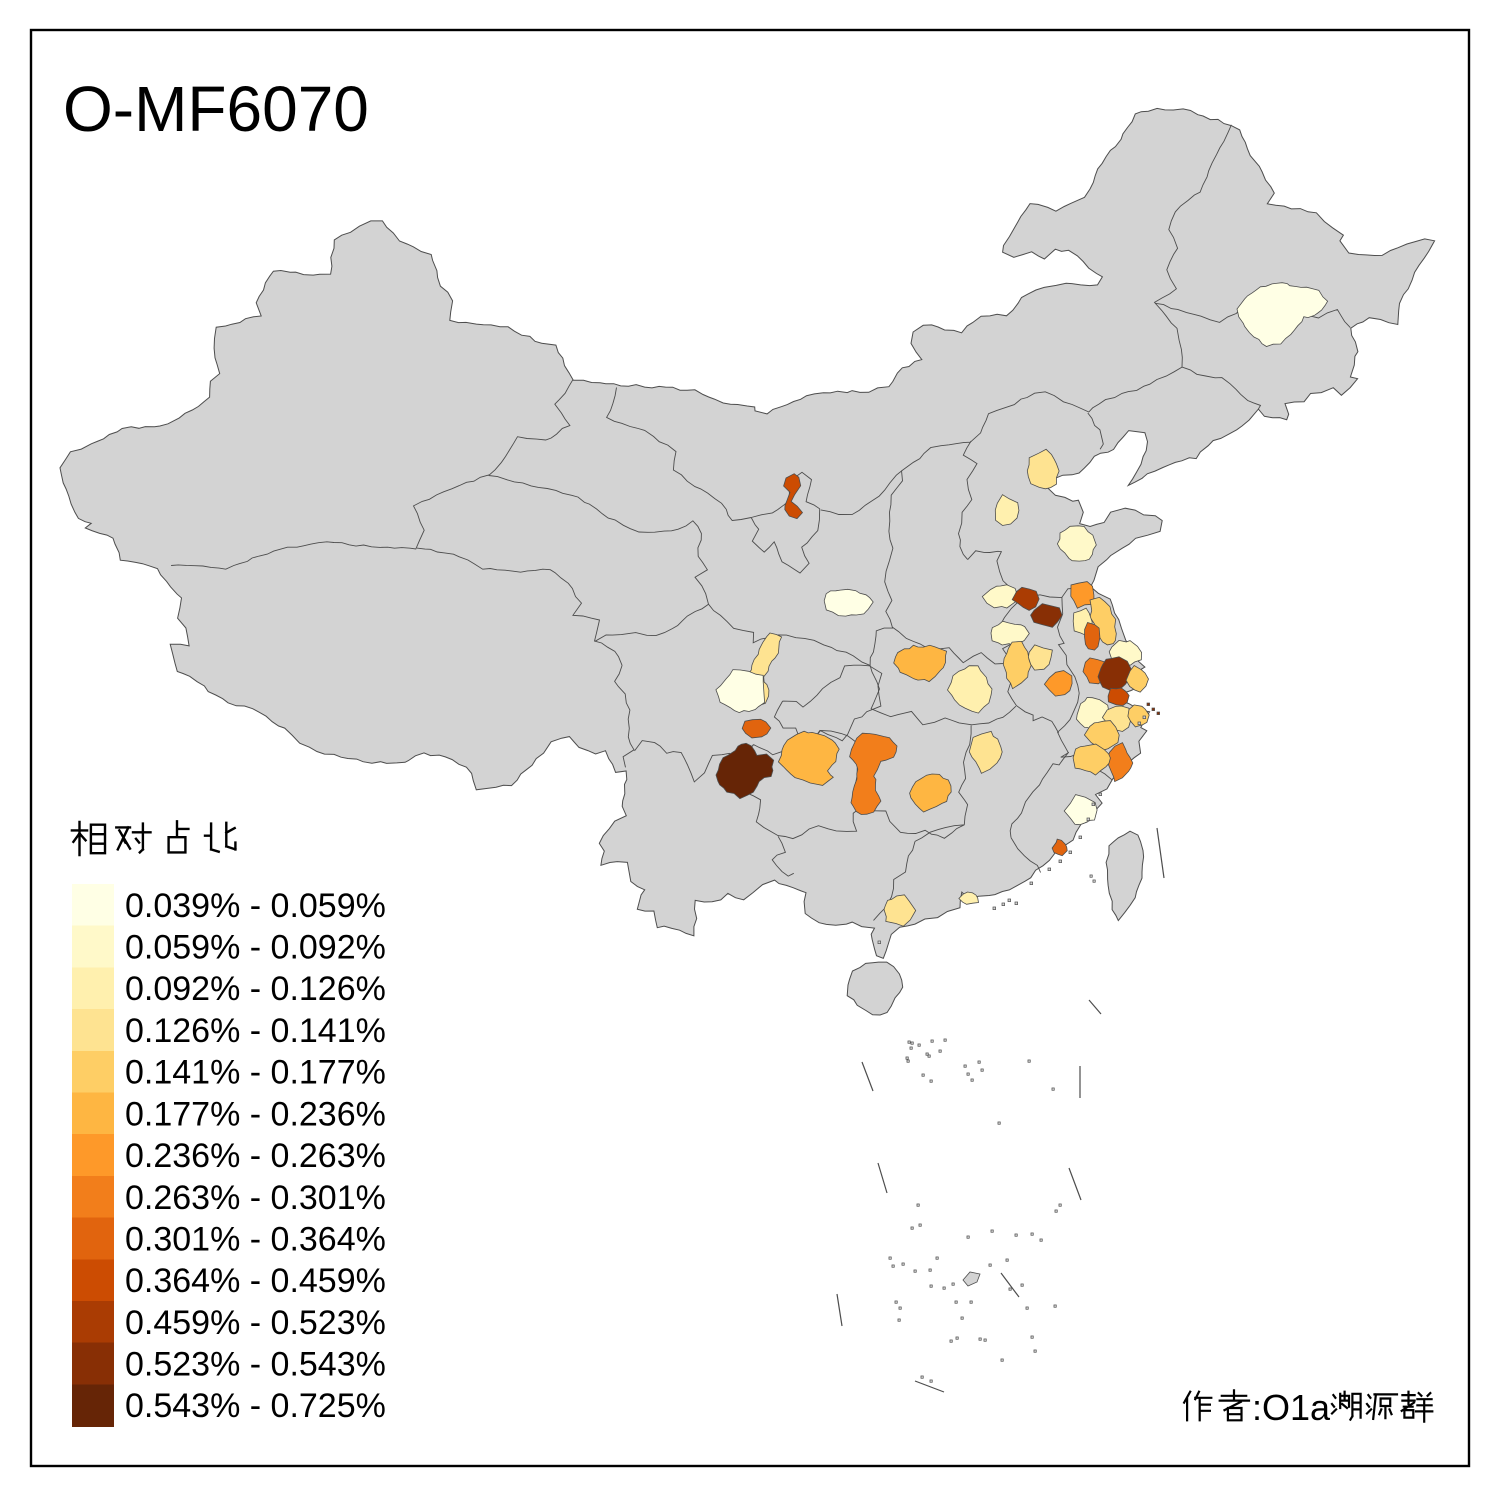  I want to click on svg-text: 0.301% - 0.364%, so click(255, 1239).